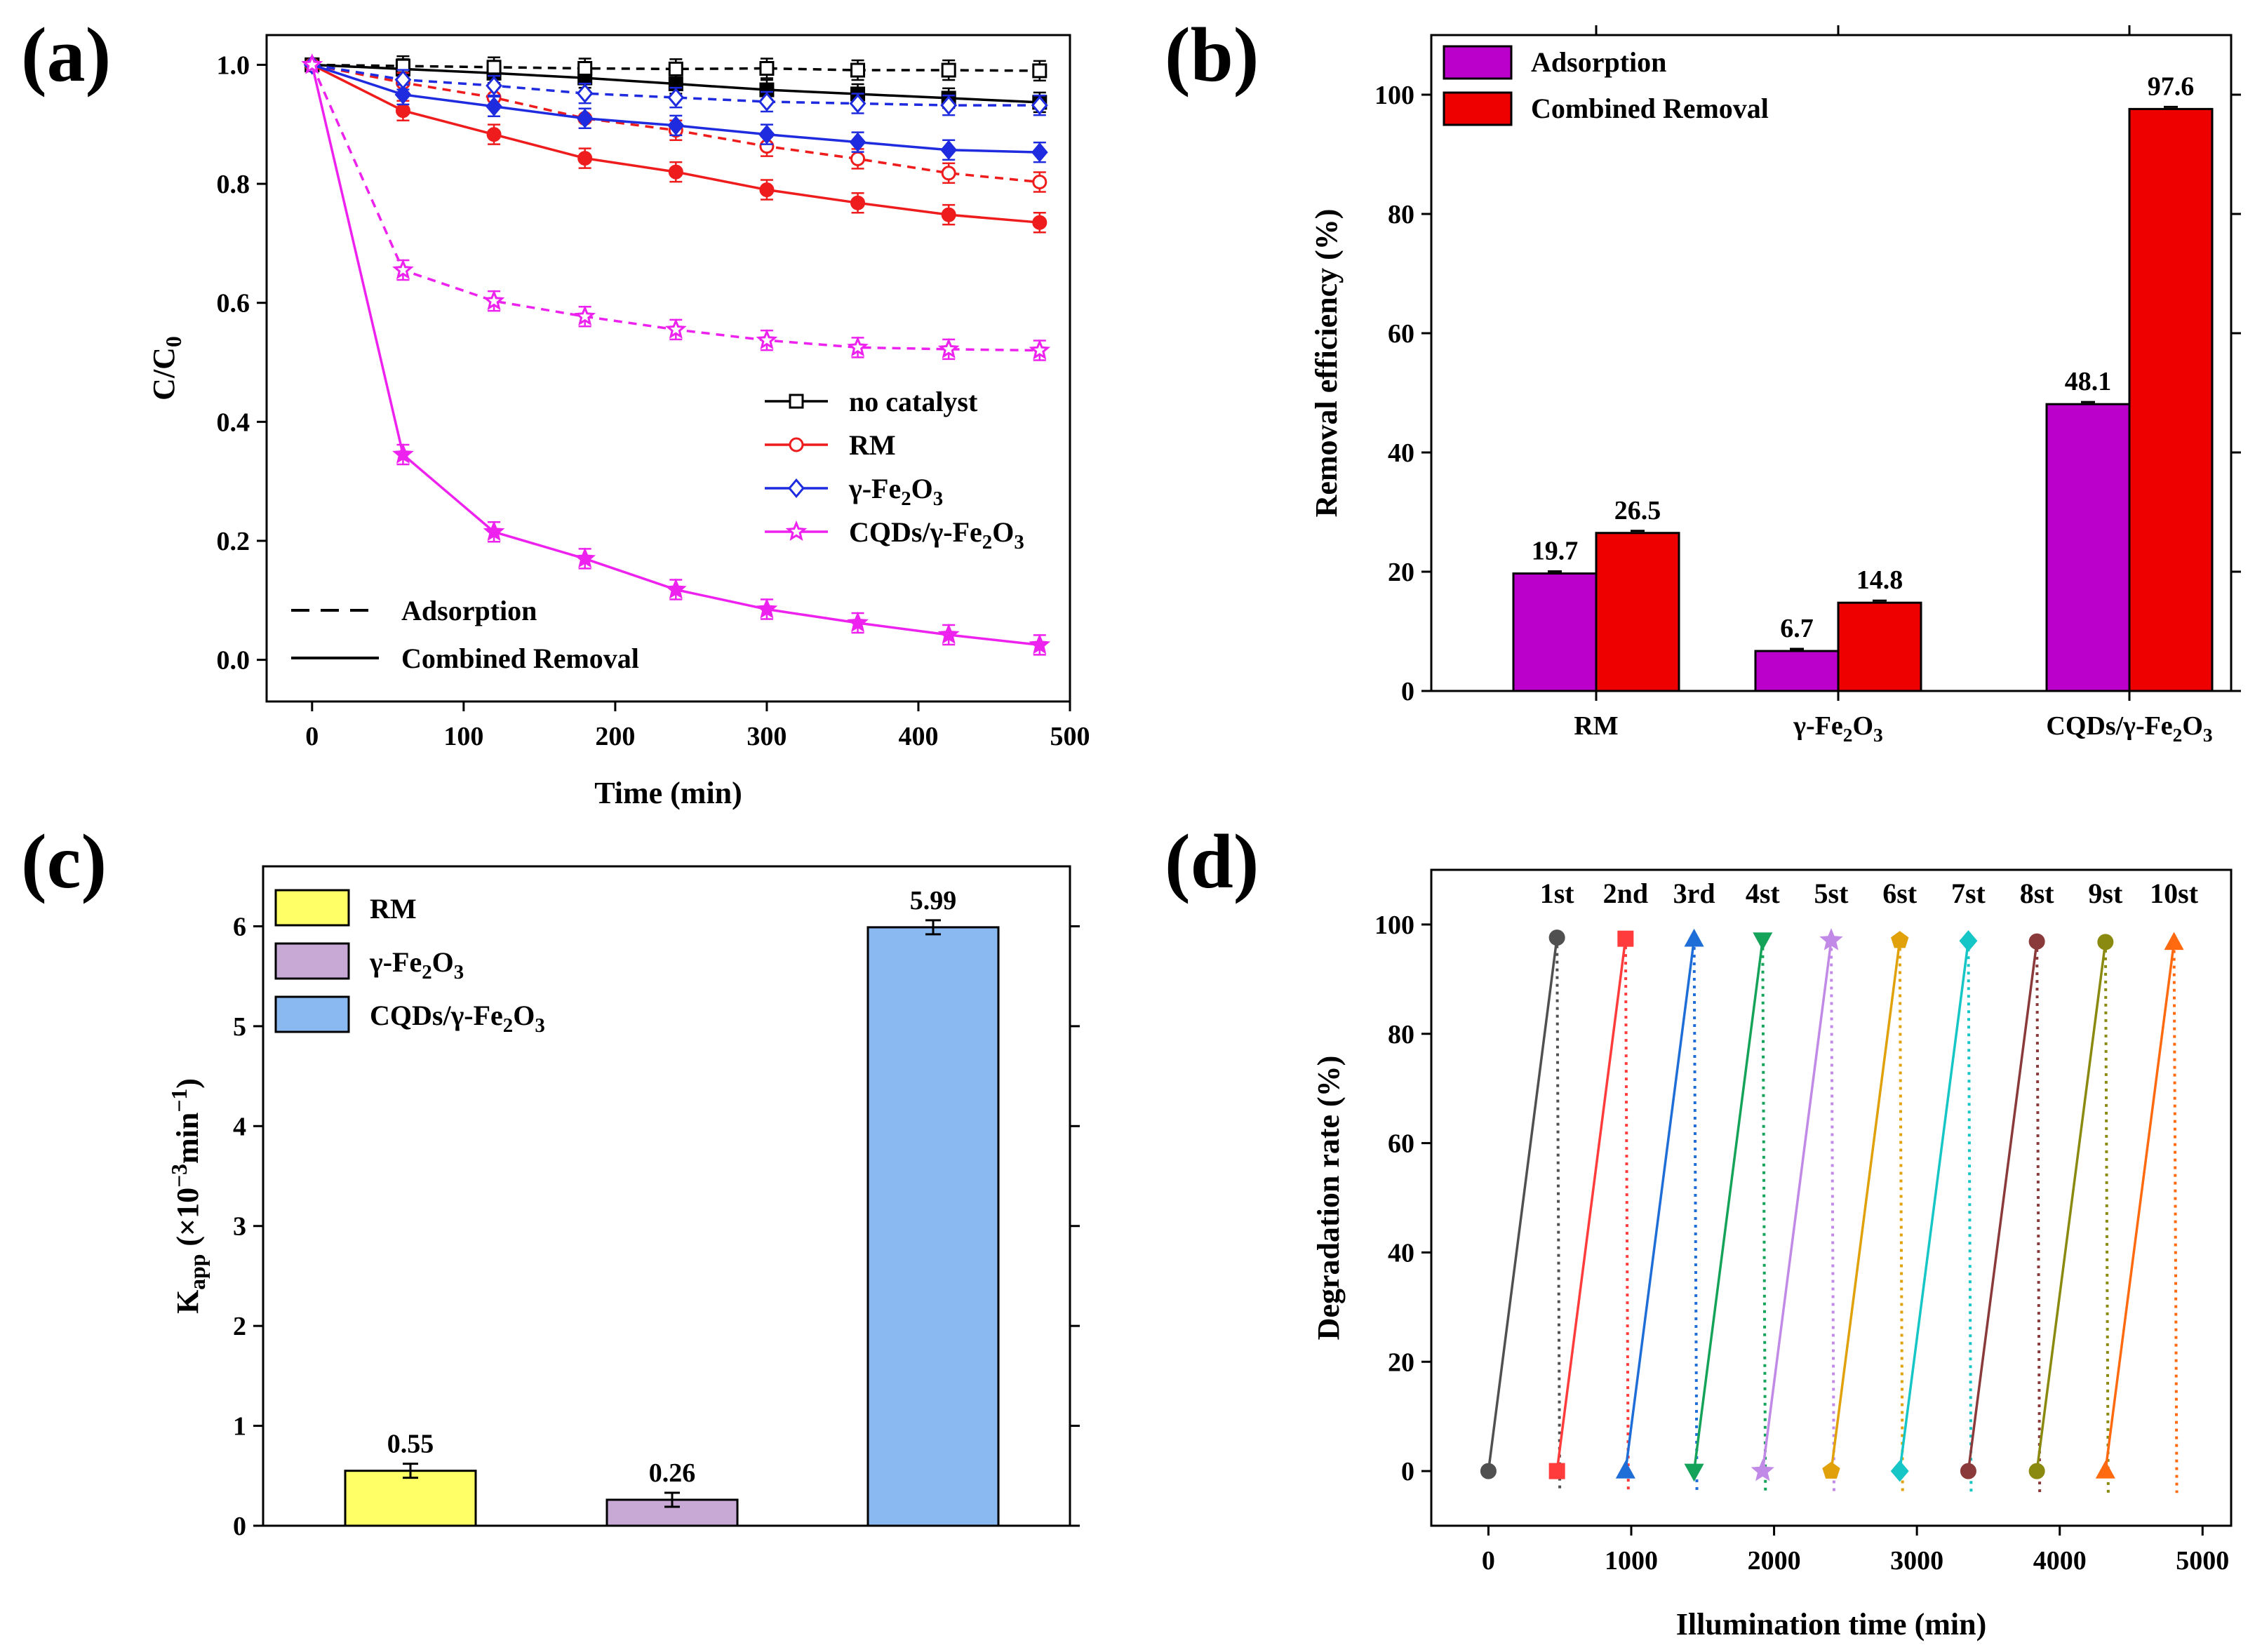  What do you see at coordinates (1764, 893) in the screenshot?
I see `d-cycle-label: 4st` at bounding box center [1764, 893].